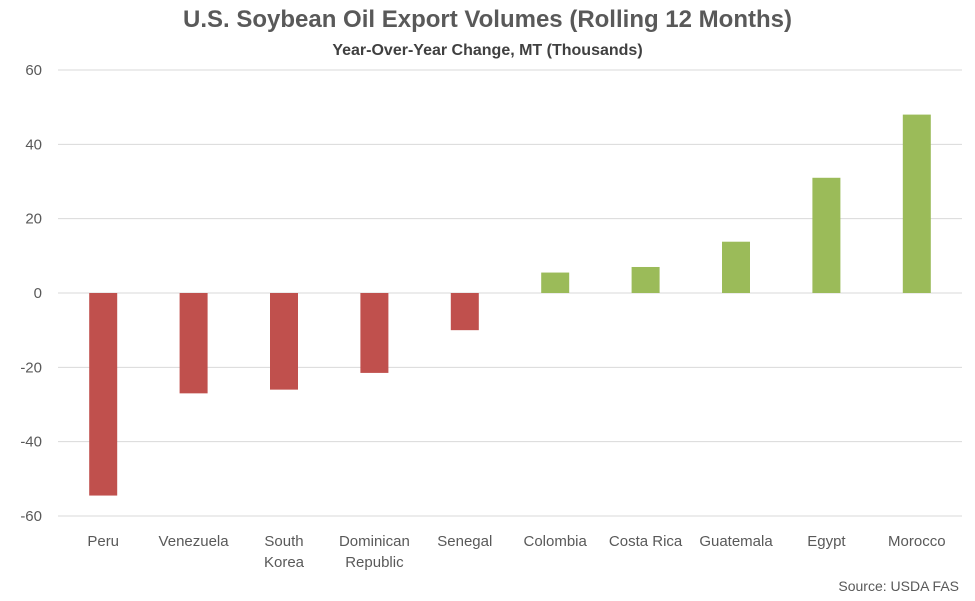 The width and height of the screenshot is (975, 601). What do you see at coordinates (917, 541) in the screenshot?
I see `x-tick-label: Morocco` at bounding box center [917, 541].